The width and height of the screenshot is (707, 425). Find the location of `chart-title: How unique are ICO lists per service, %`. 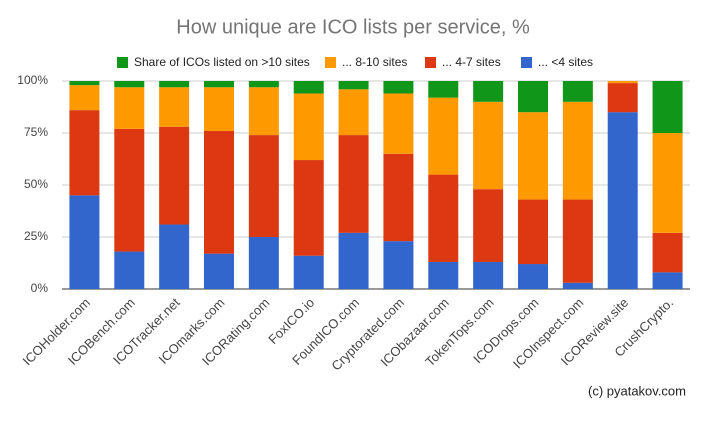

chart-title: How unique are ICO lists per service, % is located at coordinates (353, 27).